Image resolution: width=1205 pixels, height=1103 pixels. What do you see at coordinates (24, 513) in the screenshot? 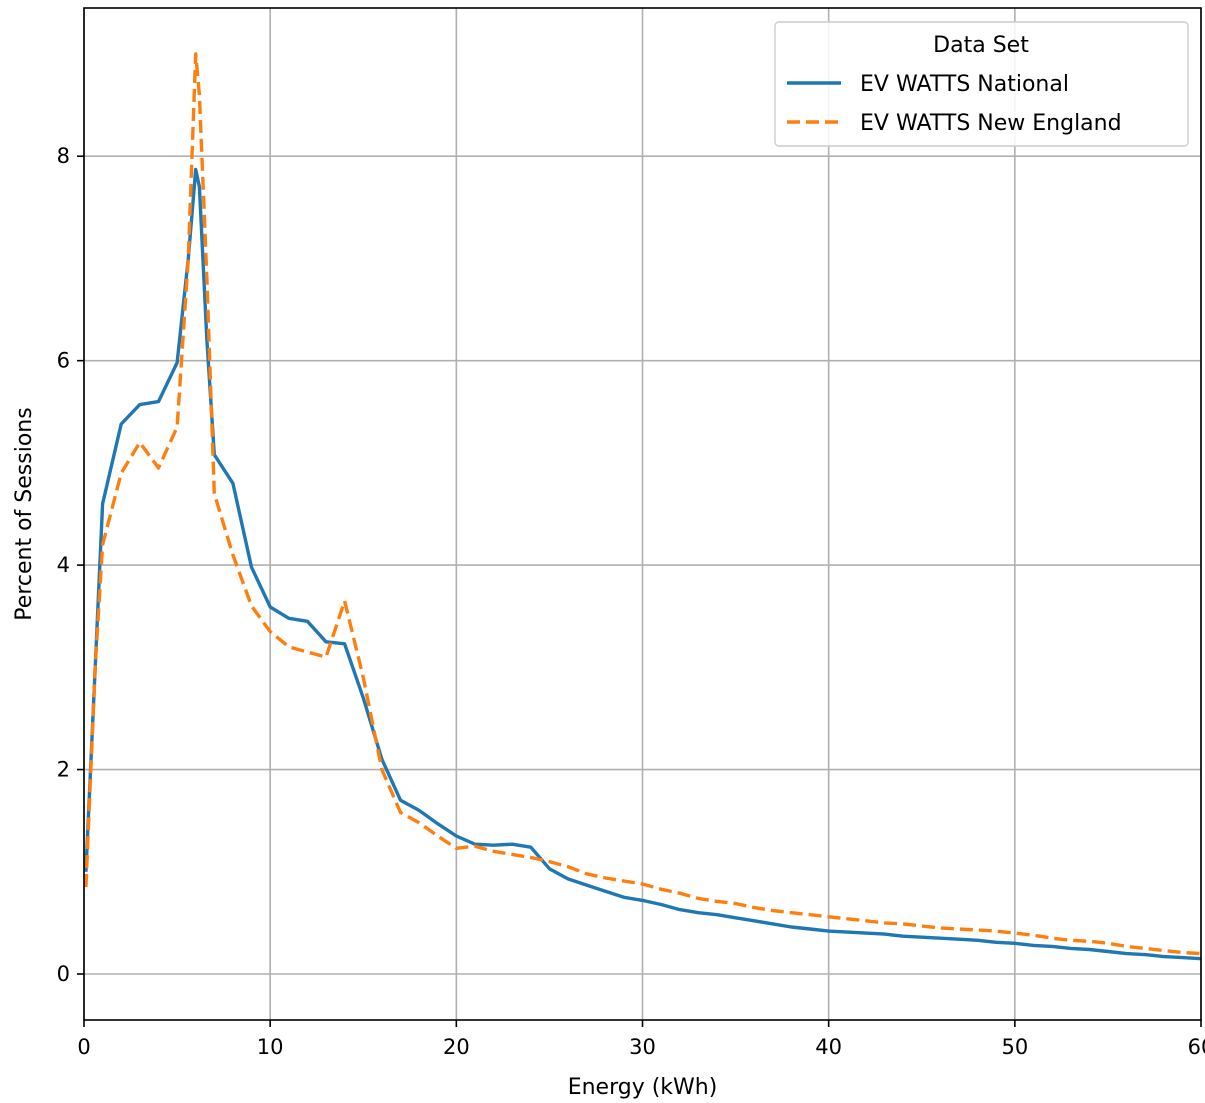
I see `y-axis-title: Percent of Sessions` at bounding box center [24, 513].